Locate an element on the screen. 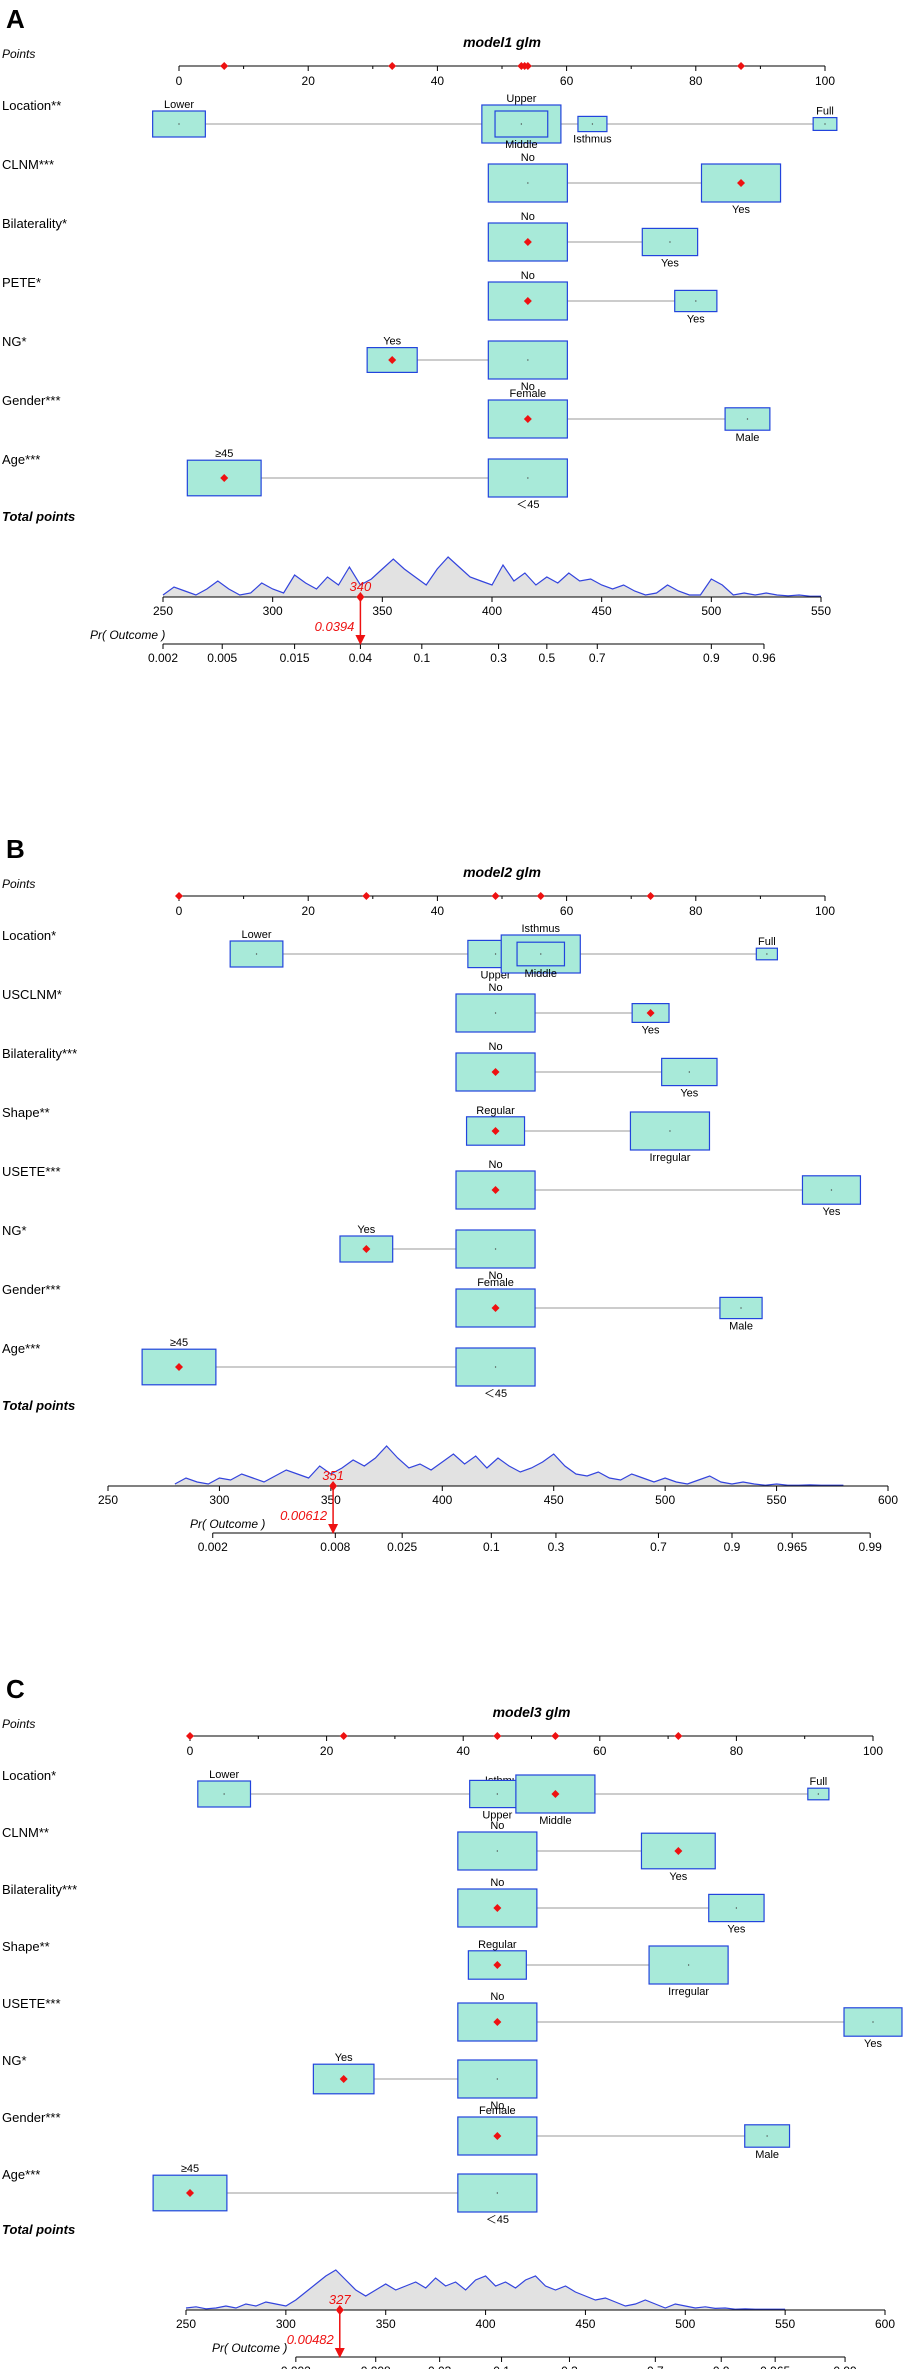  total-tick-label: 250 is located at coordinates (186, 2324).